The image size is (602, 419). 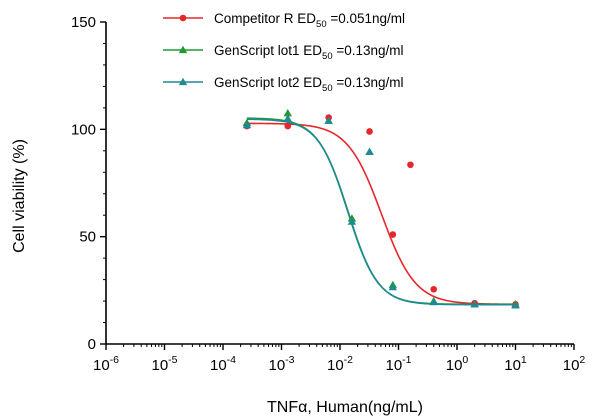 I want to click on x-tick-label: 10⁻², so click(x=340, y=364).